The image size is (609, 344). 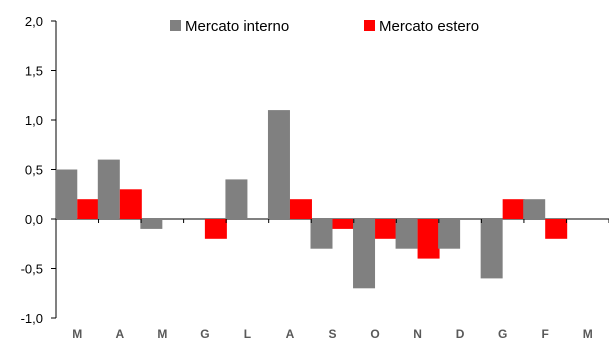 What do you see at coordinates (417, 334) in the screenshot?
I see `x-category-label: N` at bounding box center [417, 334].